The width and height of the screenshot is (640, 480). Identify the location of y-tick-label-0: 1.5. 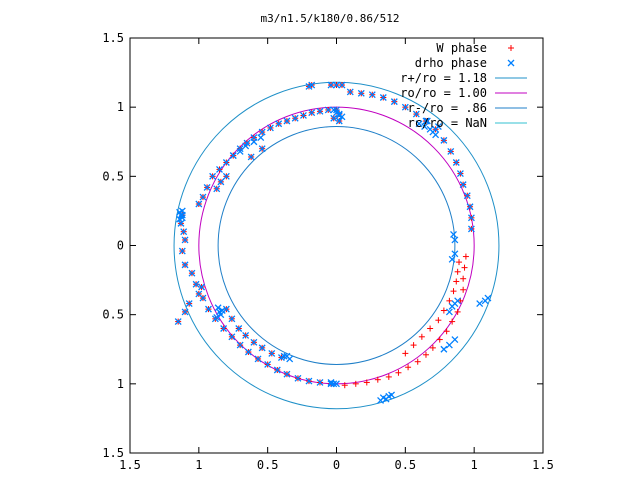
(113, 453).